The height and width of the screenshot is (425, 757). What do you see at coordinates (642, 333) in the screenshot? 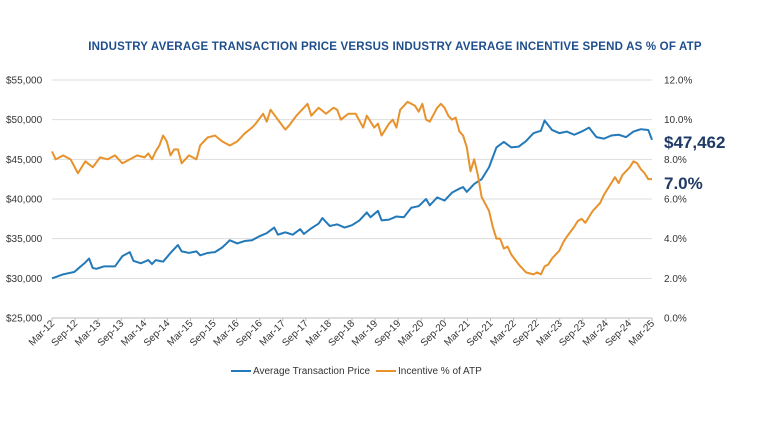
I see `x-tick-label: Mar-25` at bounding box center [642, 333].